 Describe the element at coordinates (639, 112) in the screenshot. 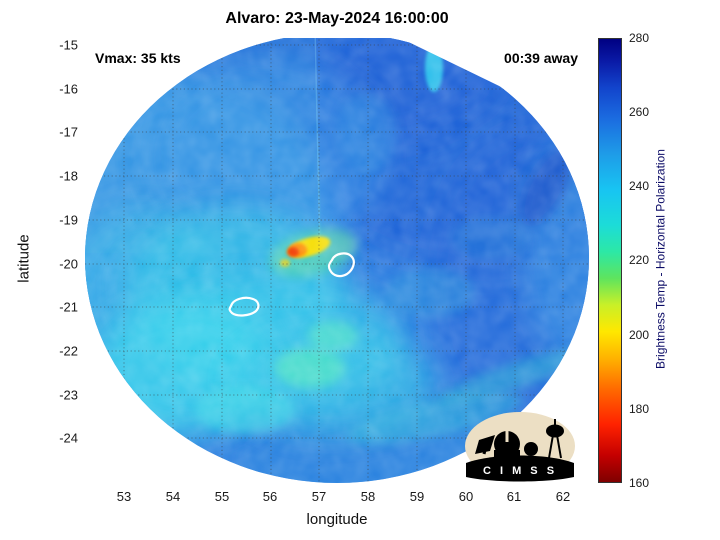

I see `colorbar-tick-label: 260` at that location.